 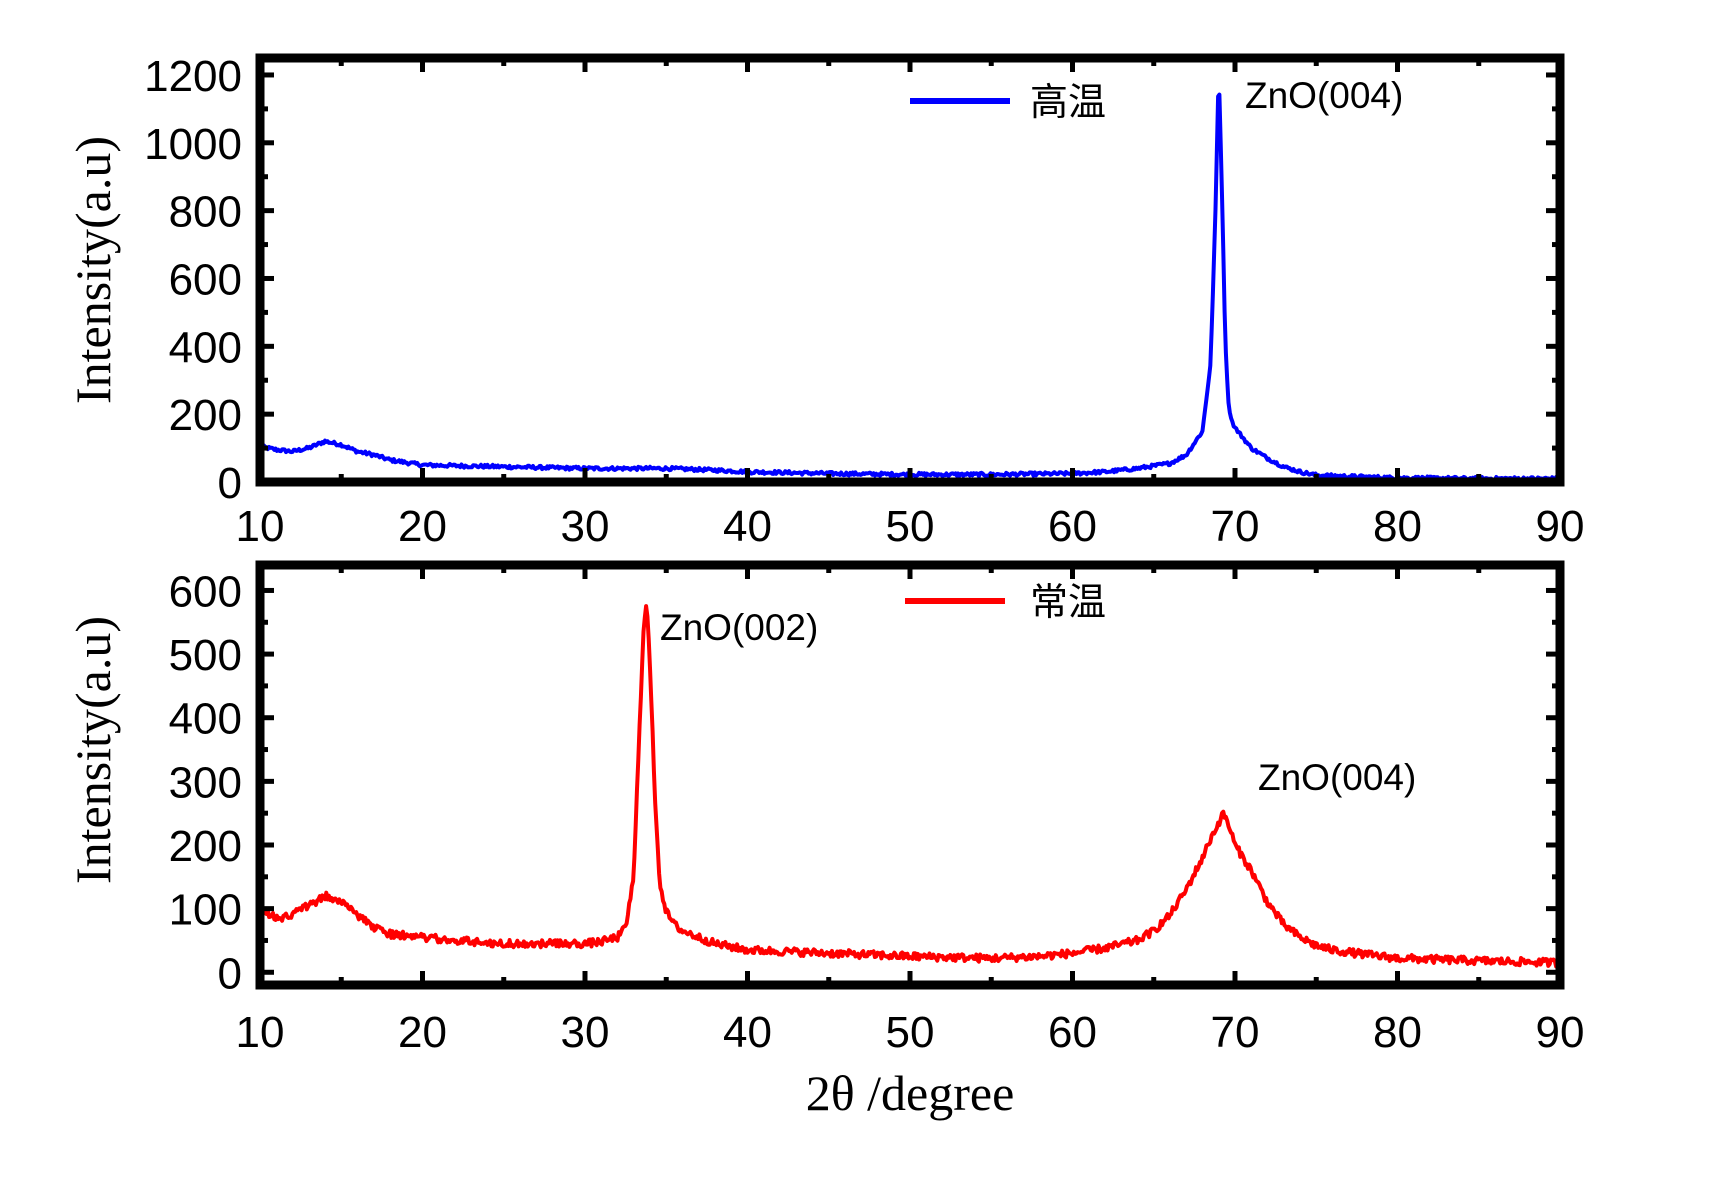 What do you see at coordinates (193, 144) in the screenshot?
I see `y-tick-label: 1000` at bounding box center [193, 144].